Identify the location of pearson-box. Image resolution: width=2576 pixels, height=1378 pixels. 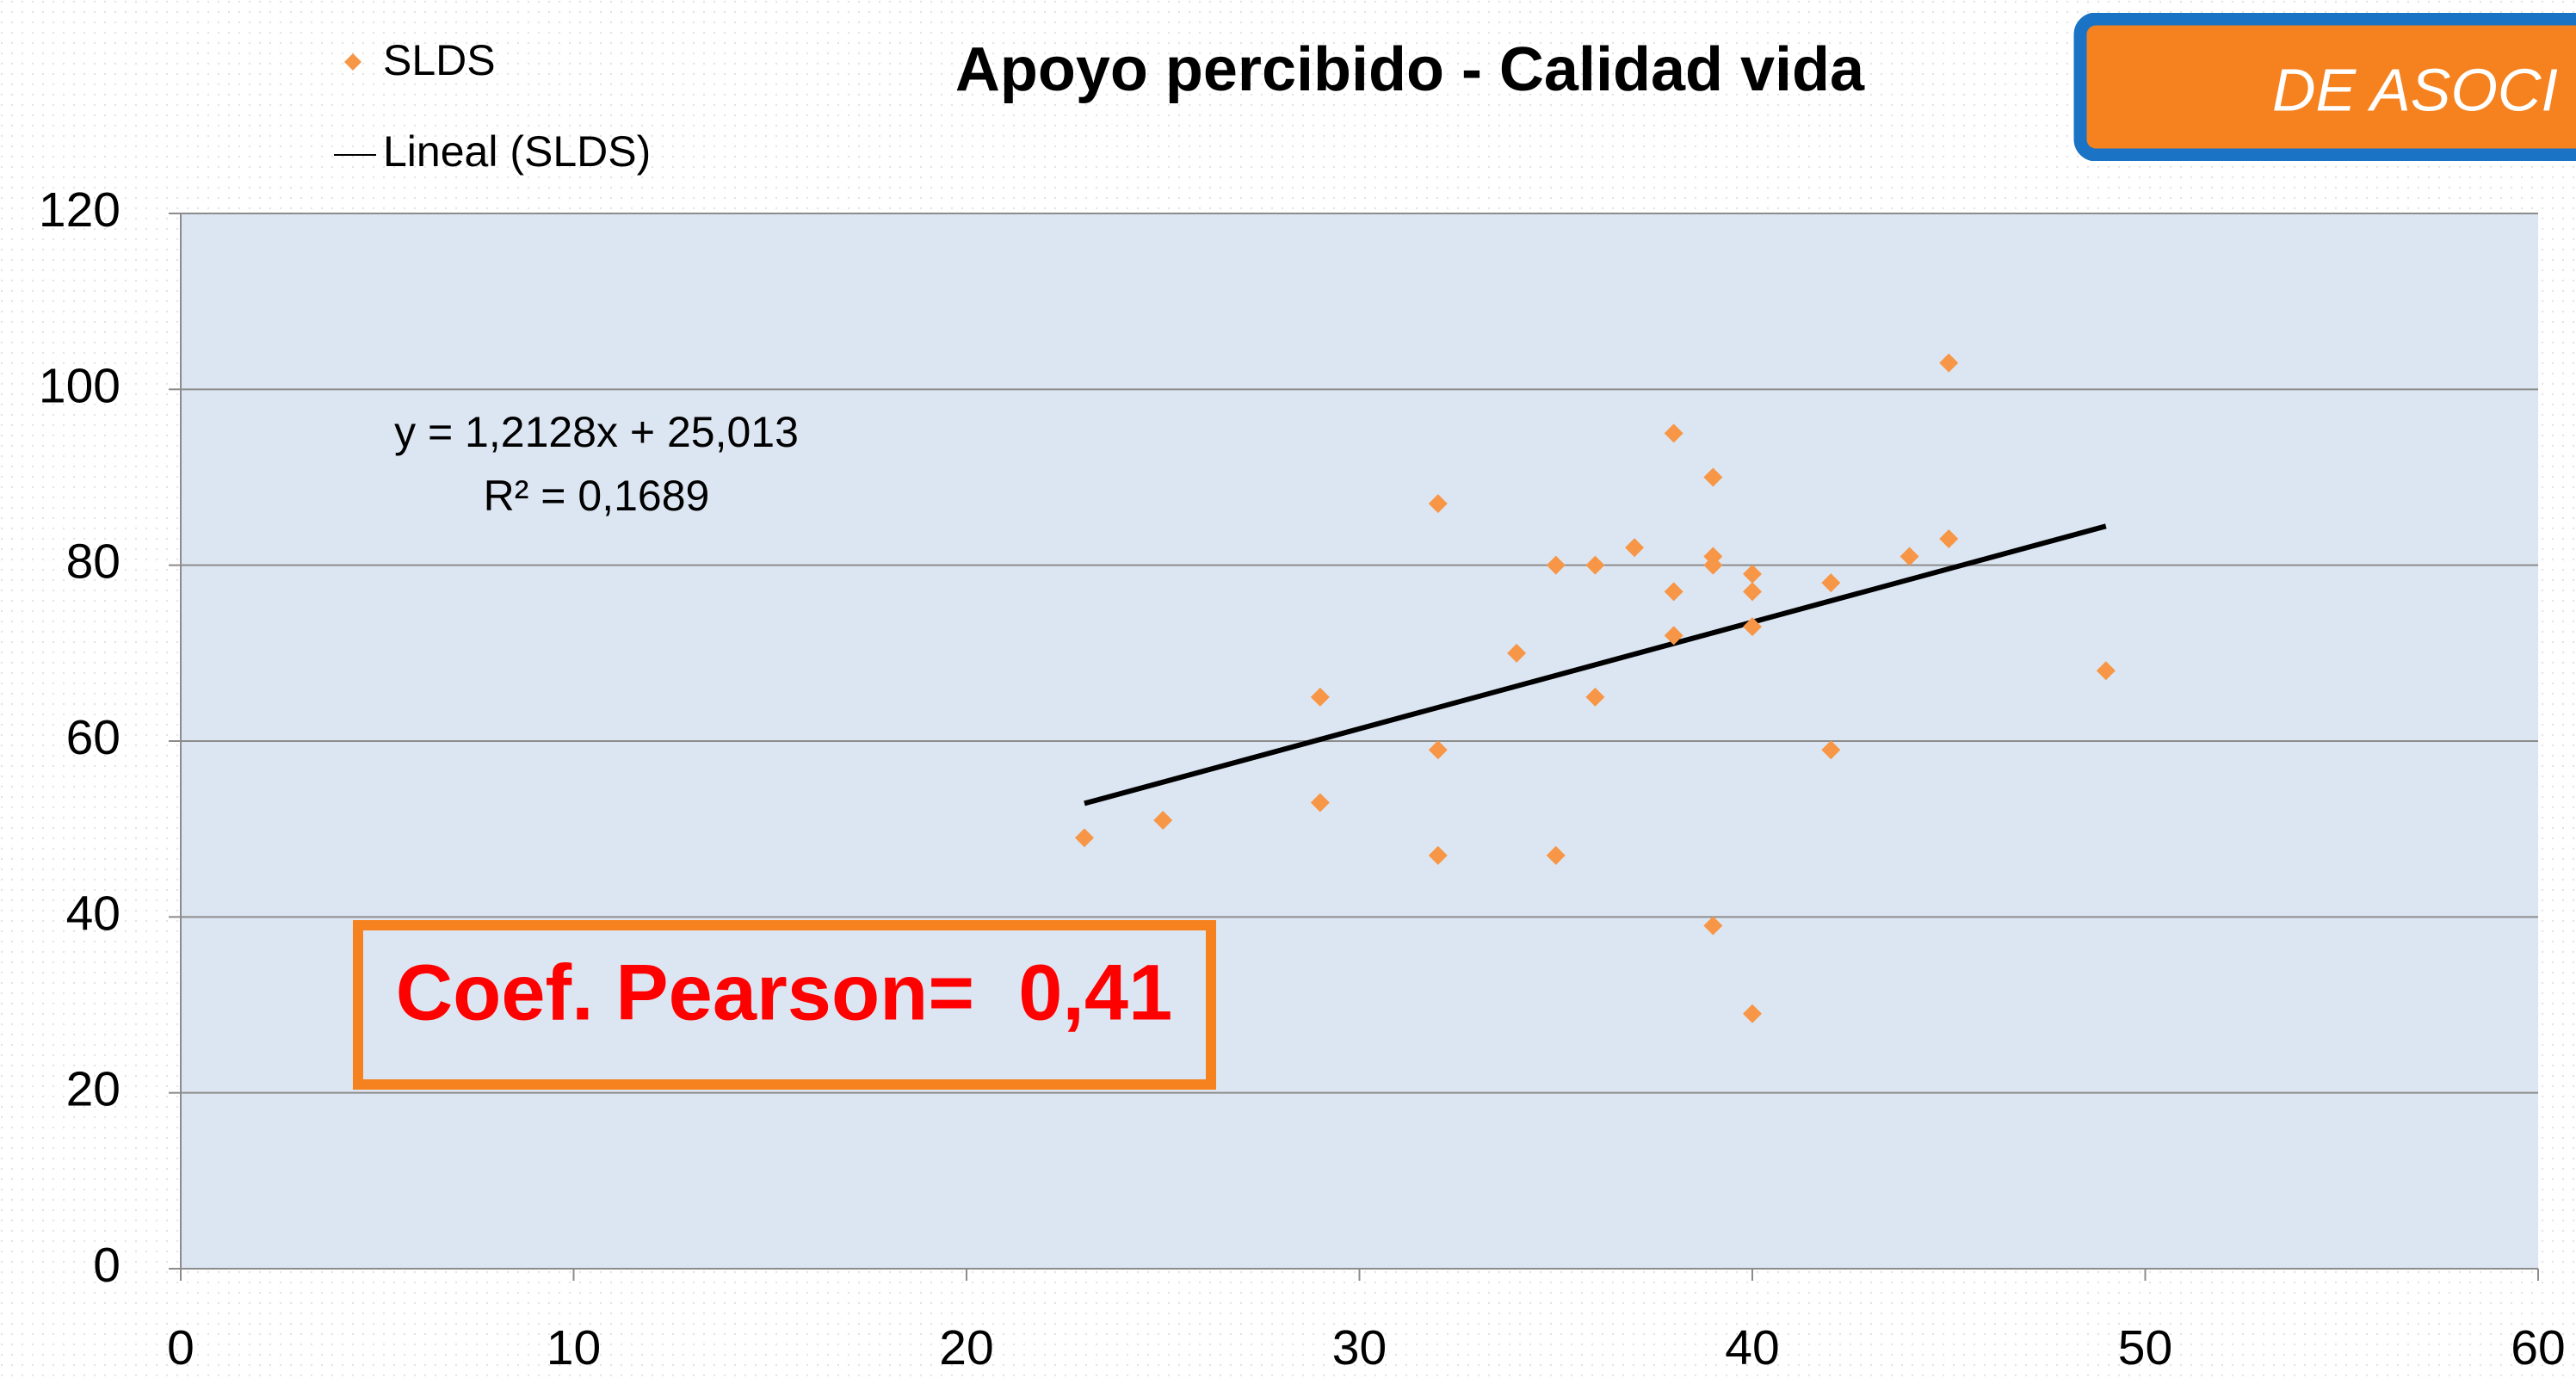
(784, 1005).